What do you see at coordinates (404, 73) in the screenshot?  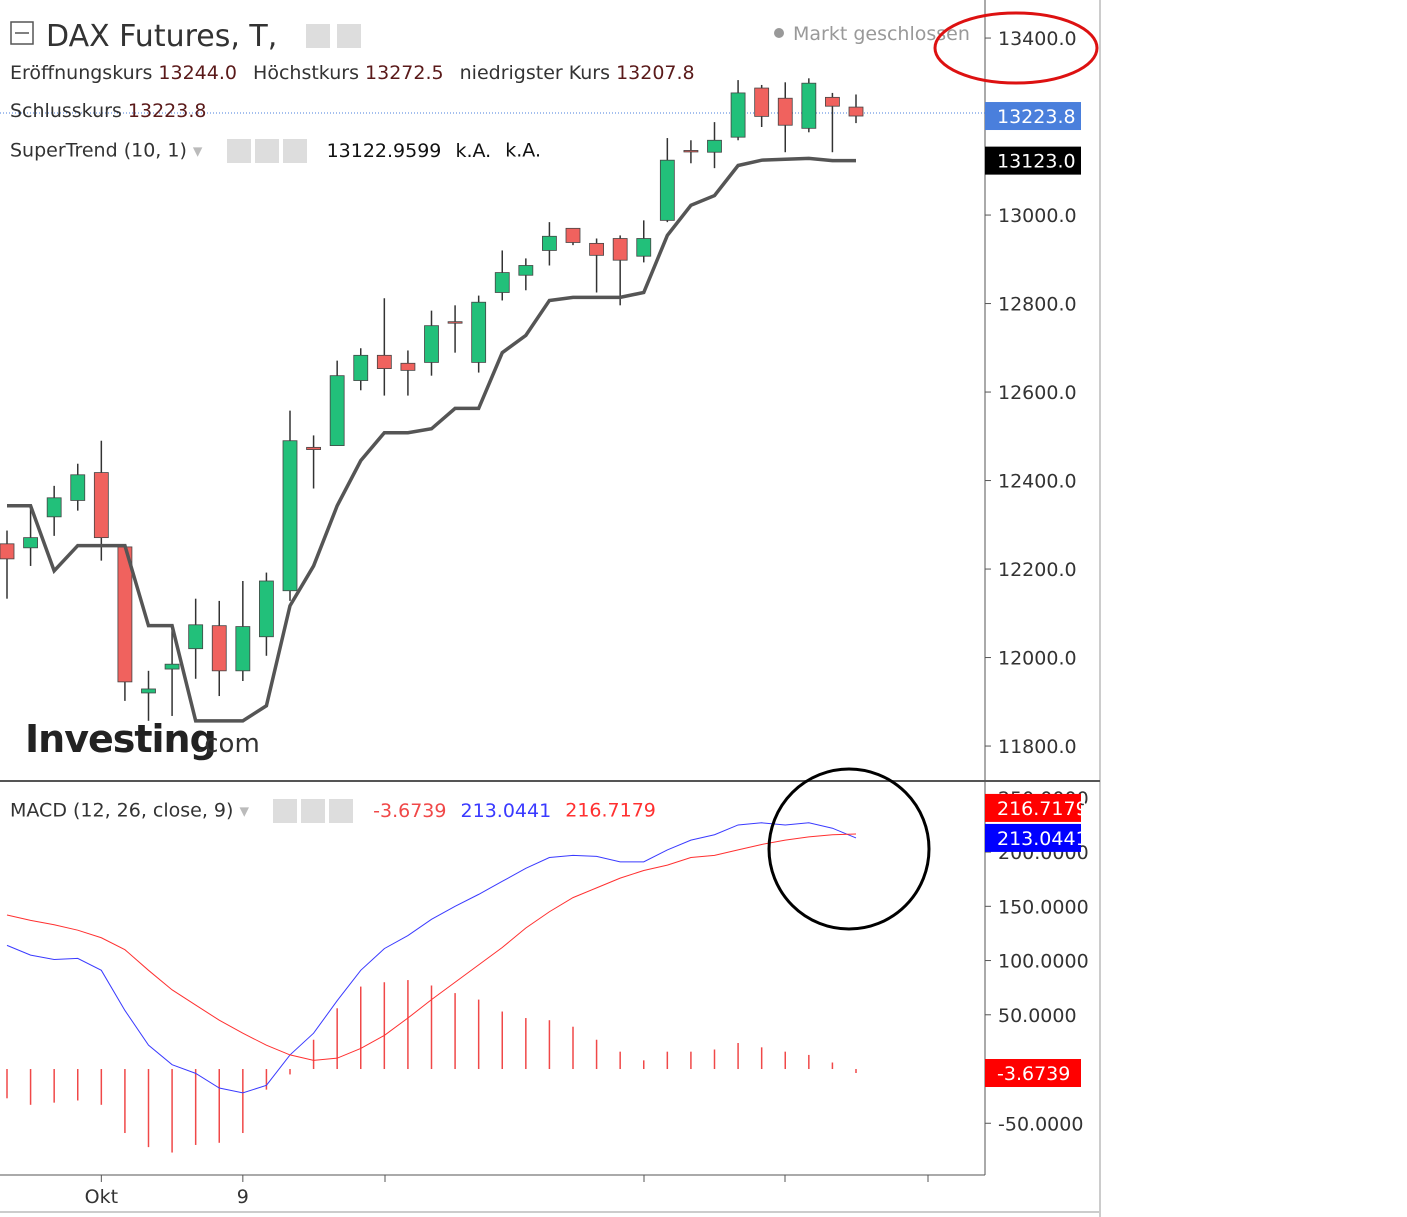 I see `legend-value: 13272.5` at bounding box center [404, 73].